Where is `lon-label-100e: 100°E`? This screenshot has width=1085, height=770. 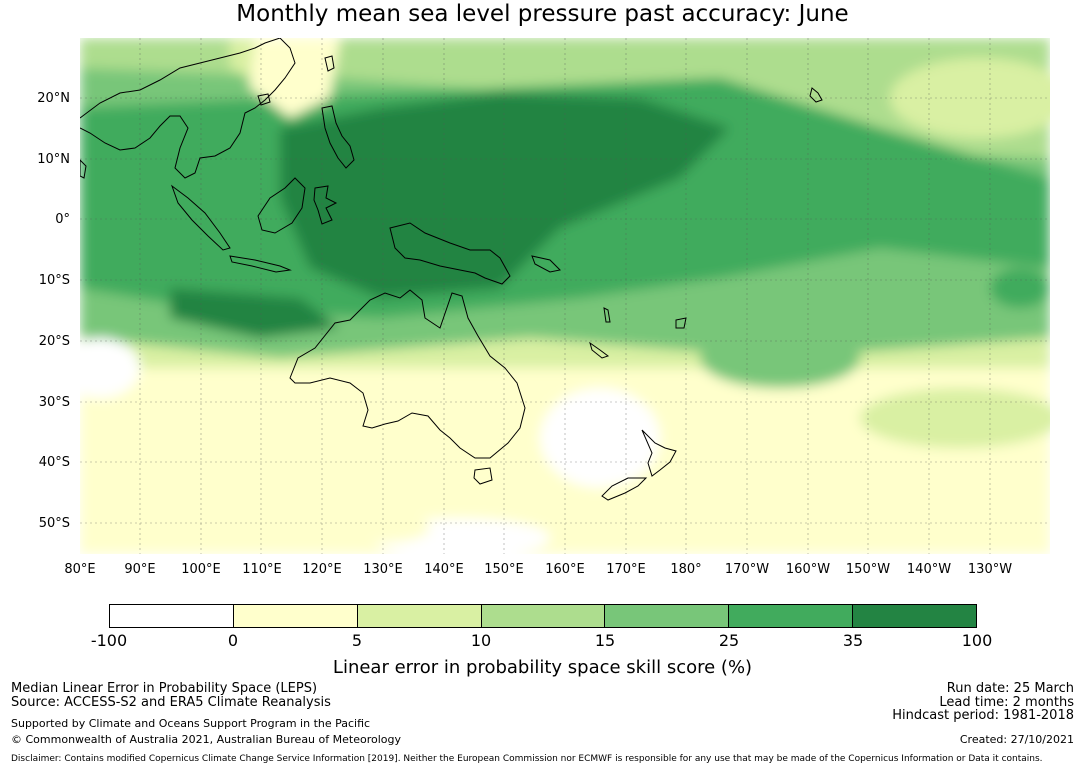 lon-label-100e: 100°E is located at coordinates (201, 569).